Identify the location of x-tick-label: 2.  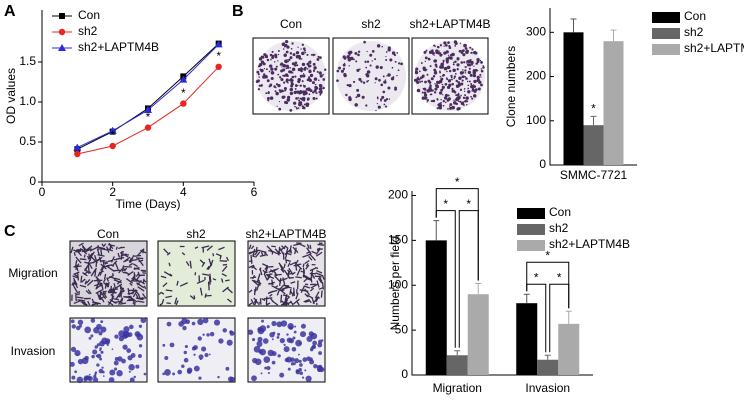
(112, 192).